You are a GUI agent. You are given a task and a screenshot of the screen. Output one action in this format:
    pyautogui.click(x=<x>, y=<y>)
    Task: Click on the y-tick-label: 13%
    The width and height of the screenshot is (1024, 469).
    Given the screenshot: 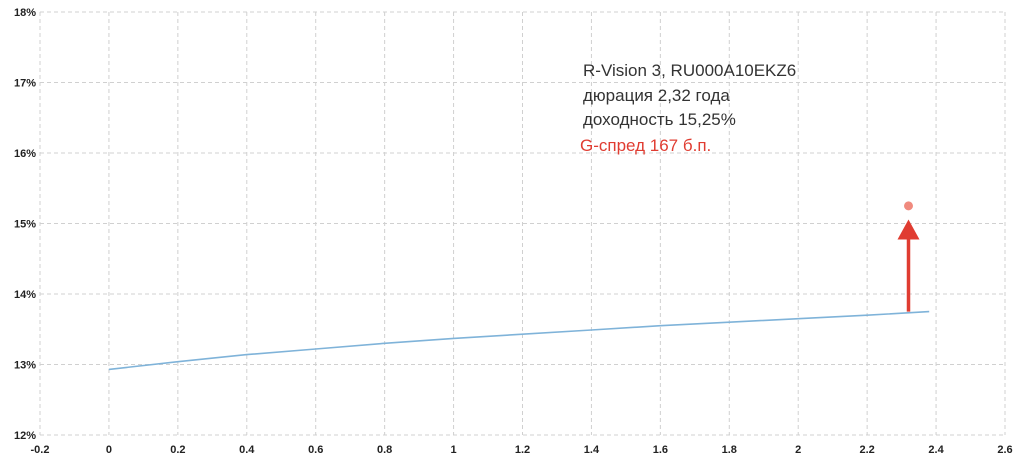 What is the action you would take?
    pyautogui.click(x=25, y=366)
    